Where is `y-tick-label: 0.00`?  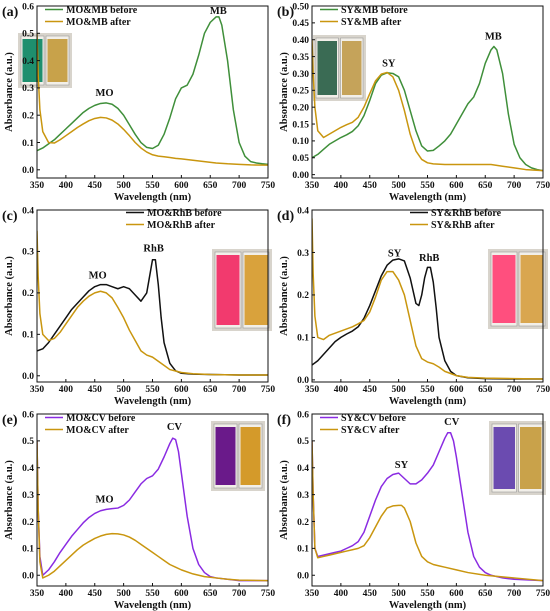 y-tick-label: 0.00 is located at coordinates (300, 176).